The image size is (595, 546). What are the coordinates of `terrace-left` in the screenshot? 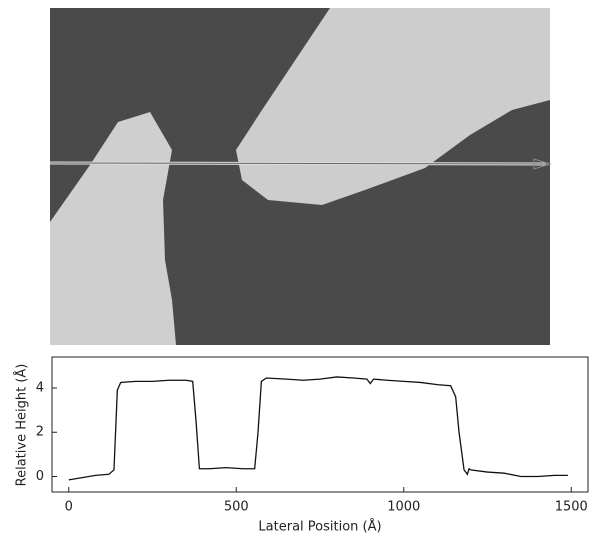 It's located at (113, 228).